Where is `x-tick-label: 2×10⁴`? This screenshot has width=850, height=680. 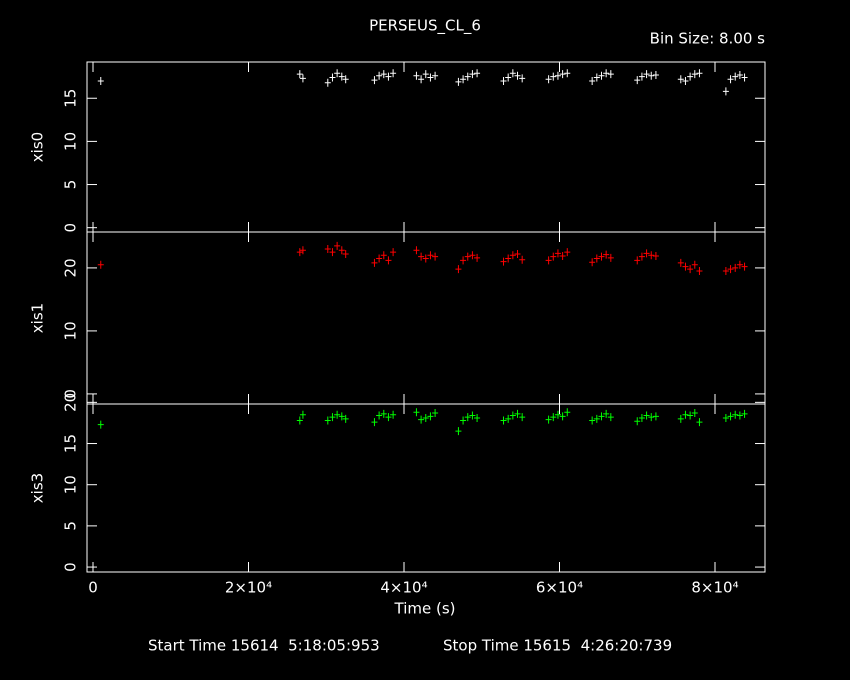 x-tick-label: 2×10⁴ is located at coordinates (248, 588).